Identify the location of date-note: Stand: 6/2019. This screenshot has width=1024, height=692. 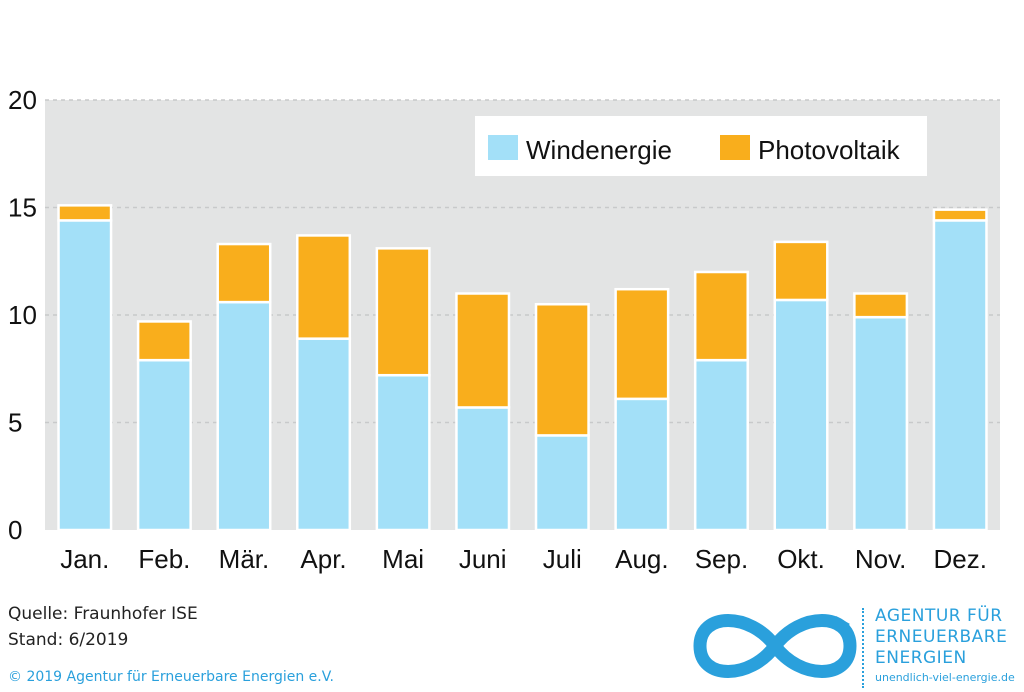
(68, 640).